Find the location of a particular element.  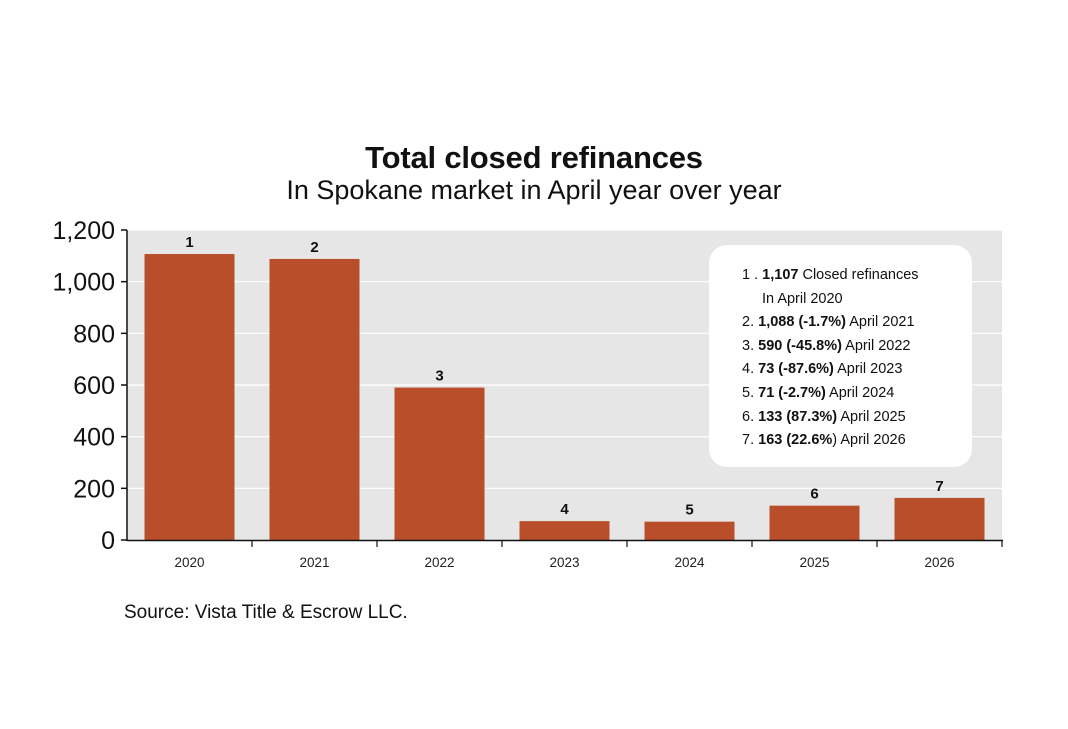

y-tick-label: 1,200 is located at coordinates (83, 231).